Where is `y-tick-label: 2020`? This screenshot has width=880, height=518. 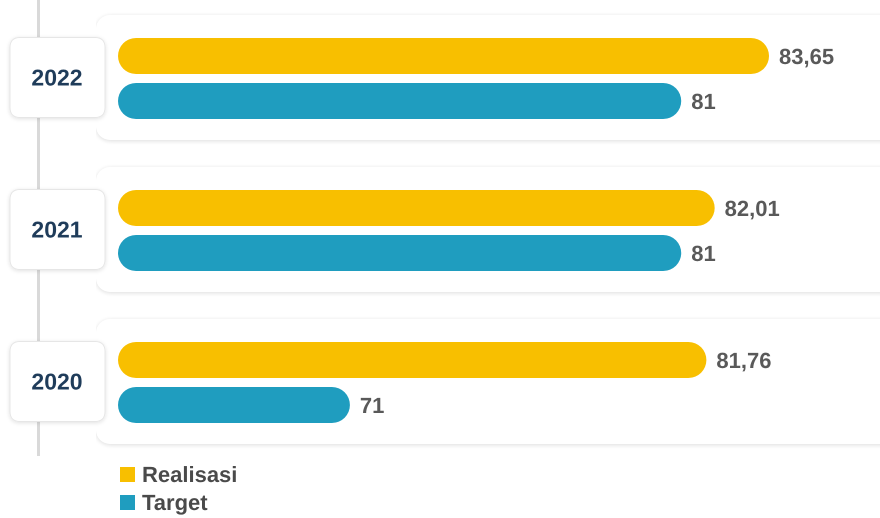 y-tick-label: 2020 is located at coordinates (57, 381).